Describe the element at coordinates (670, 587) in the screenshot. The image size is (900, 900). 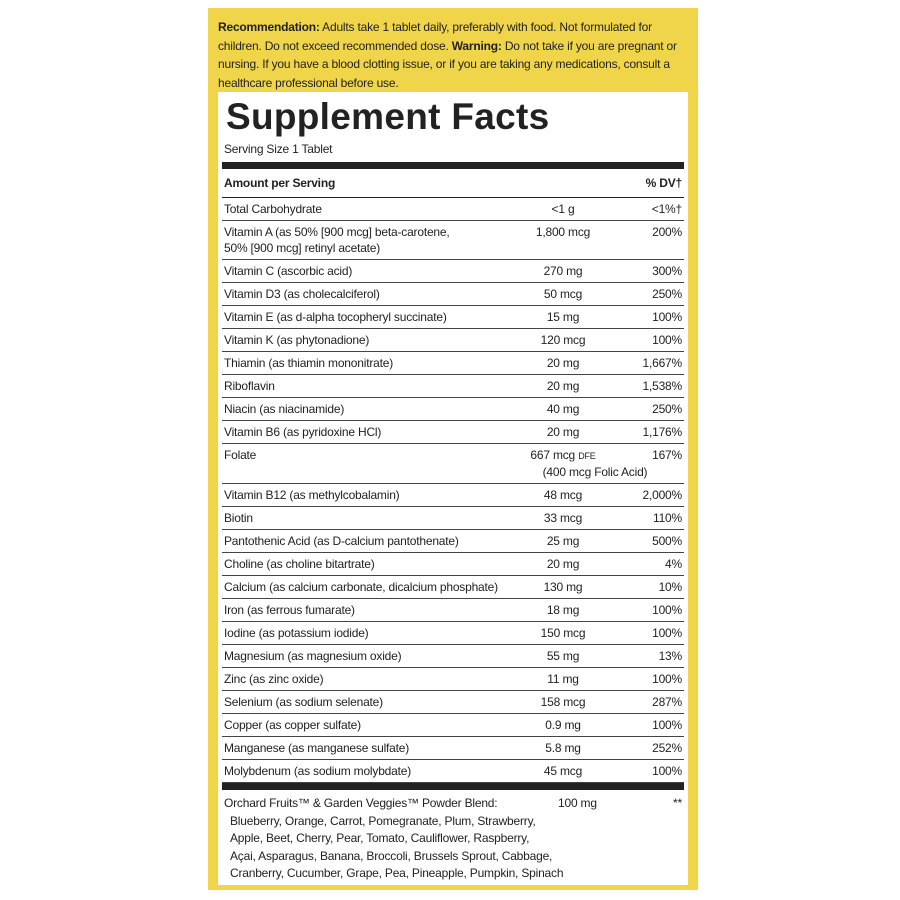
I see `nutrient-dv: 10%` at that location.